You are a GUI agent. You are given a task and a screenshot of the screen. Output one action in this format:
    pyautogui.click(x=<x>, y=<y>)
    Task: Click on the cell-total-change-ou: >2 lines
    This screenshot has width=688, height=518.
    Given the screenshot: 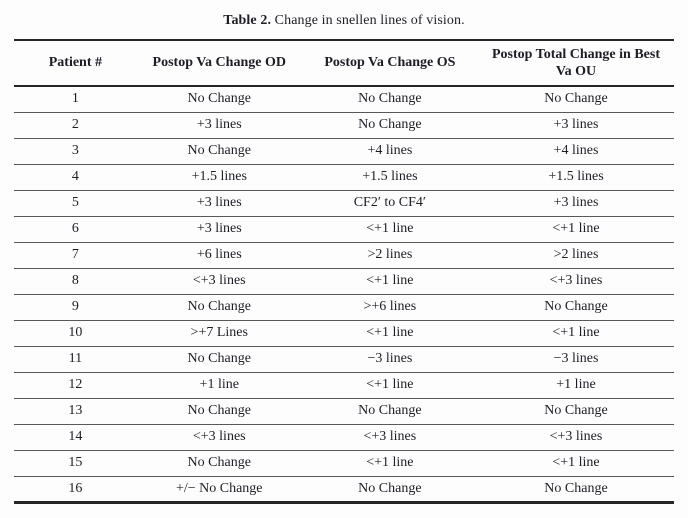 What is the action you would take?
    pyautogui.click(x=576, y=254)
    